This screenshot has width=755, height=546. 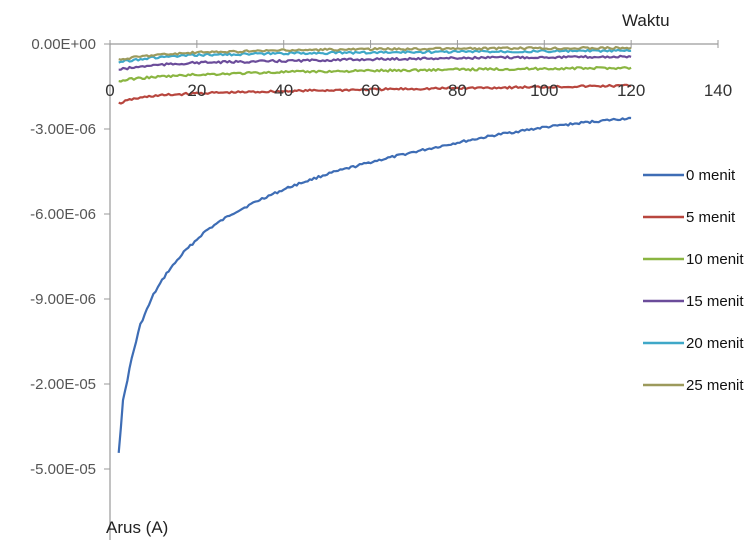 What do you see at coordinates (283, 90) in the screenshot?
I see `x-tick-label: 40` at bounding box center [283, 90].